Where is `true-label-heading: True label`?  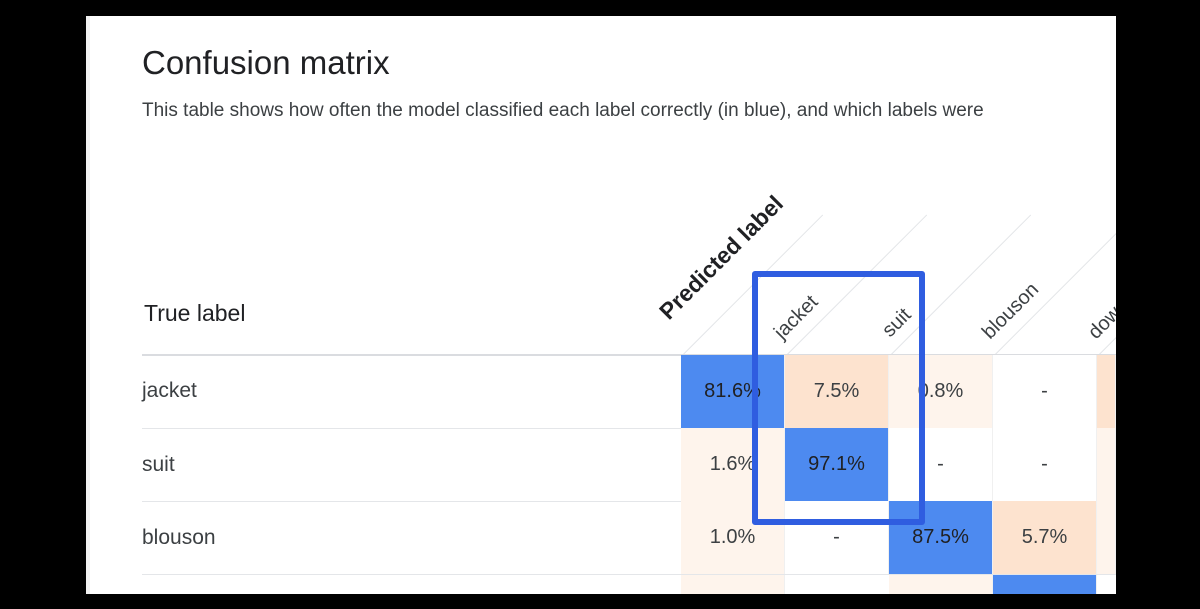
true-label-heading: True label is located at coordinates (195, 313).